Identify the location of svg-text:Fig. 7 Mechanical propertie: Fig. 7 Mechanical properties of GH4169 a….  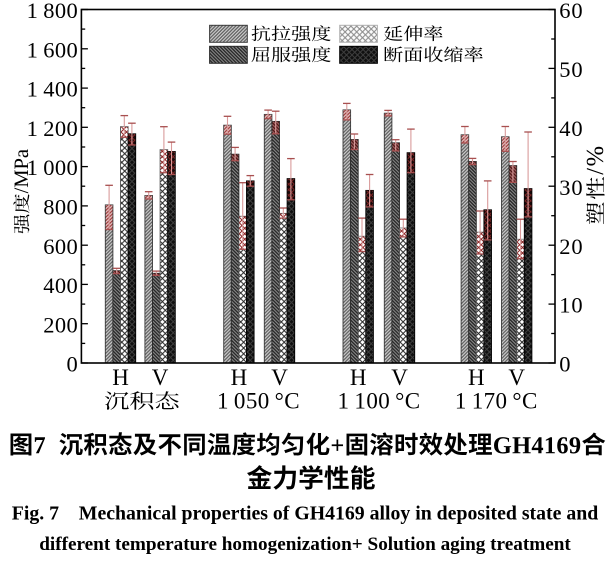
(305, 514).